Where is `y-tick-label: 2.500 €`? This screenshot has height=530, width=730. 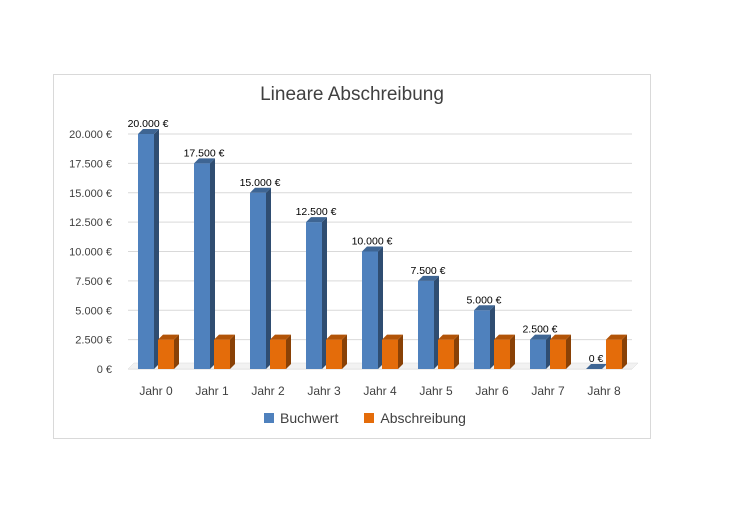 y-tick-label: 2.500 € is located at coordinates (93, 341).